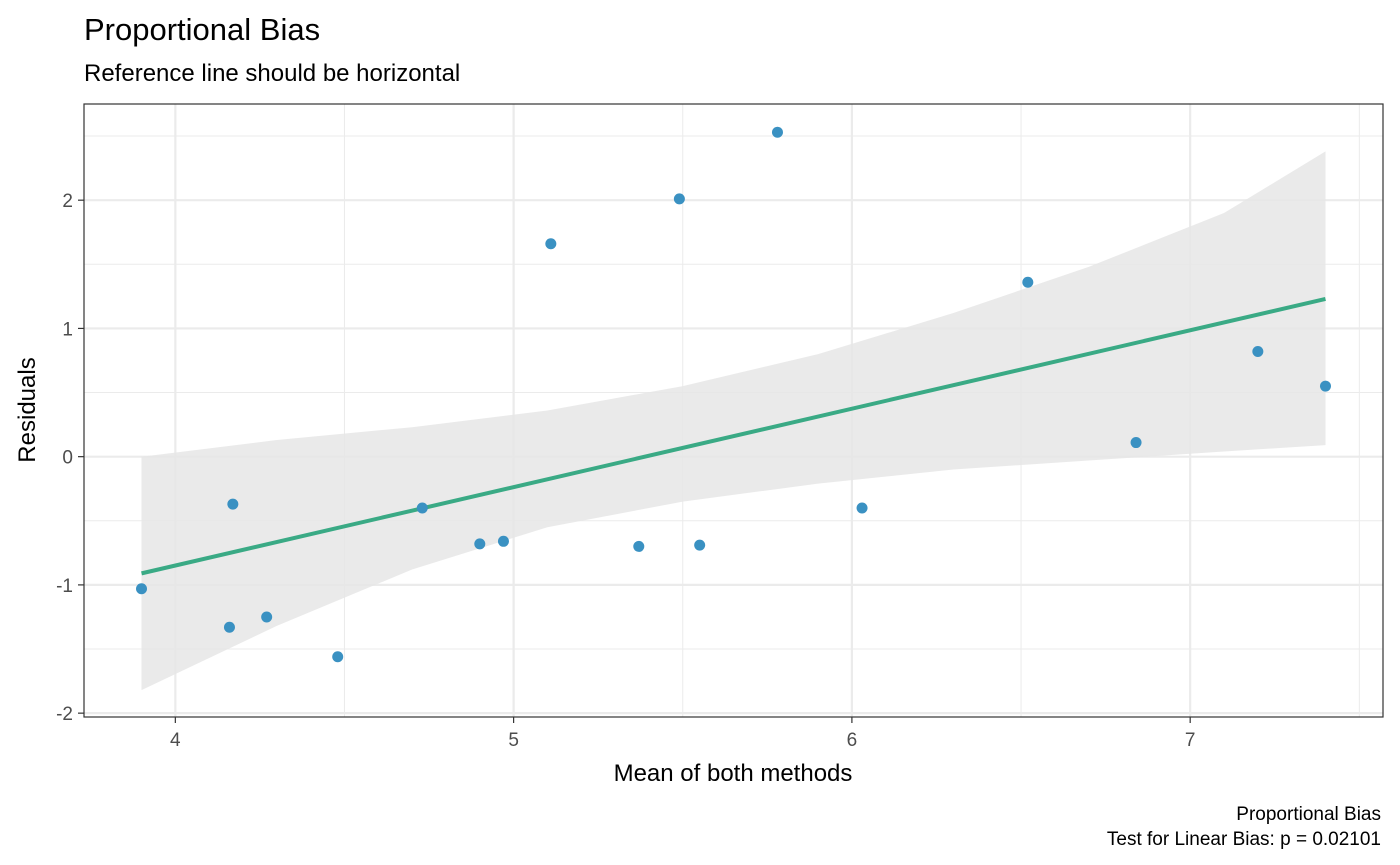 The width and height of the screenshot is (1400, 865). What do you see at coordinates (1308, 814) in the screenshot?
I see `caption-line-1: Proportional Bias` at bounding box center [1308, 814].